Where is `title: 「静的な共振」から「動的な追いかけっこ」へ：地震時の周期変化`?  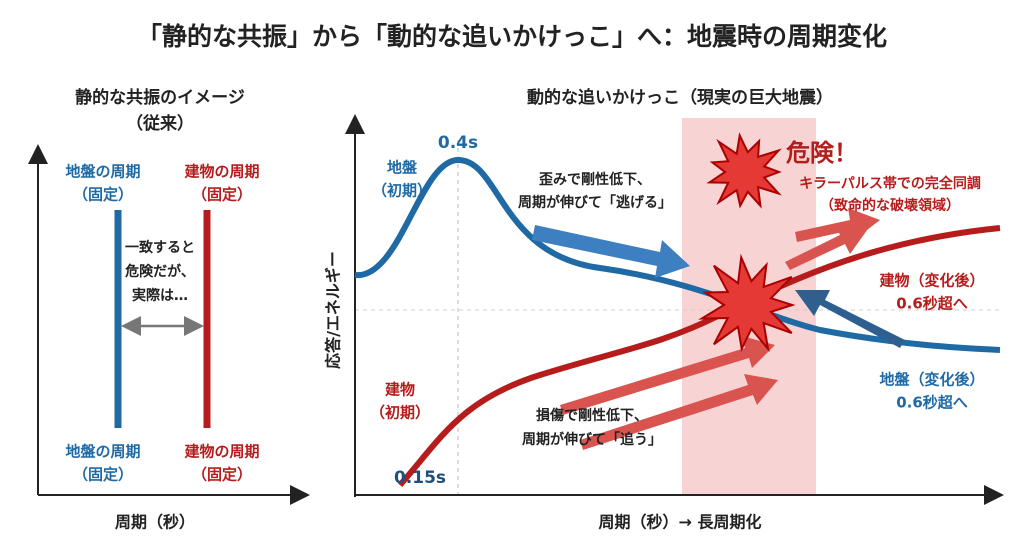
title: 「静的な共振」から「動的な追いかけっこ」へ：地震時の周期変化 is located at coordinates (512, 36).